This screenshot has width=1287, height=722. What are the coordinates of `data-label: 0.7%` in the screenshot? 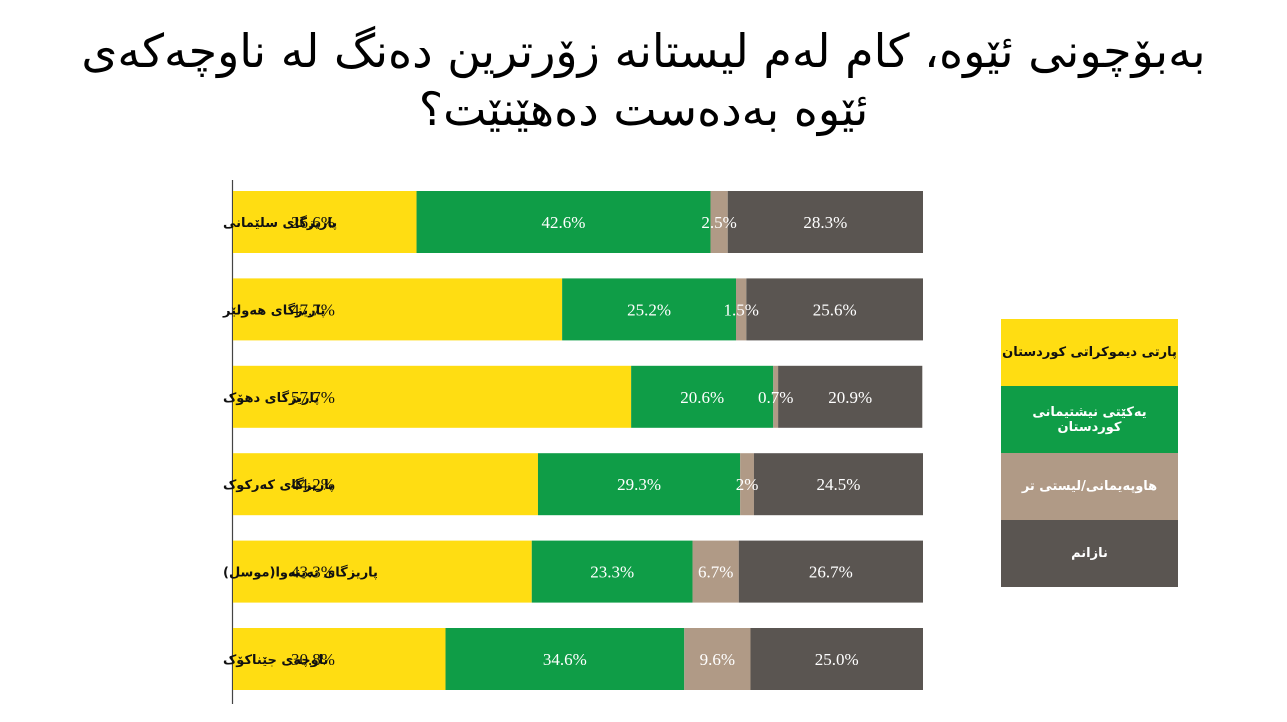 It's located at (775, 397).